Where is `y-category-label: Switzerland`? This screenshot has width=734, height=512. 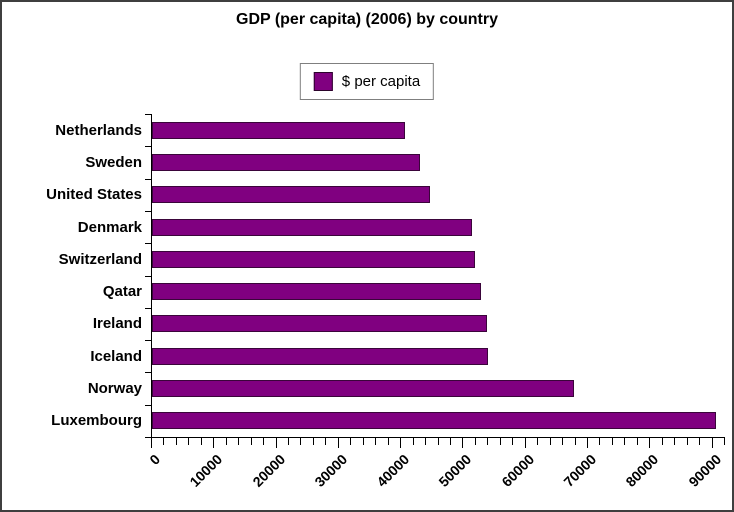
y-category-label: Switzerland is located at coordinates (100, 259).